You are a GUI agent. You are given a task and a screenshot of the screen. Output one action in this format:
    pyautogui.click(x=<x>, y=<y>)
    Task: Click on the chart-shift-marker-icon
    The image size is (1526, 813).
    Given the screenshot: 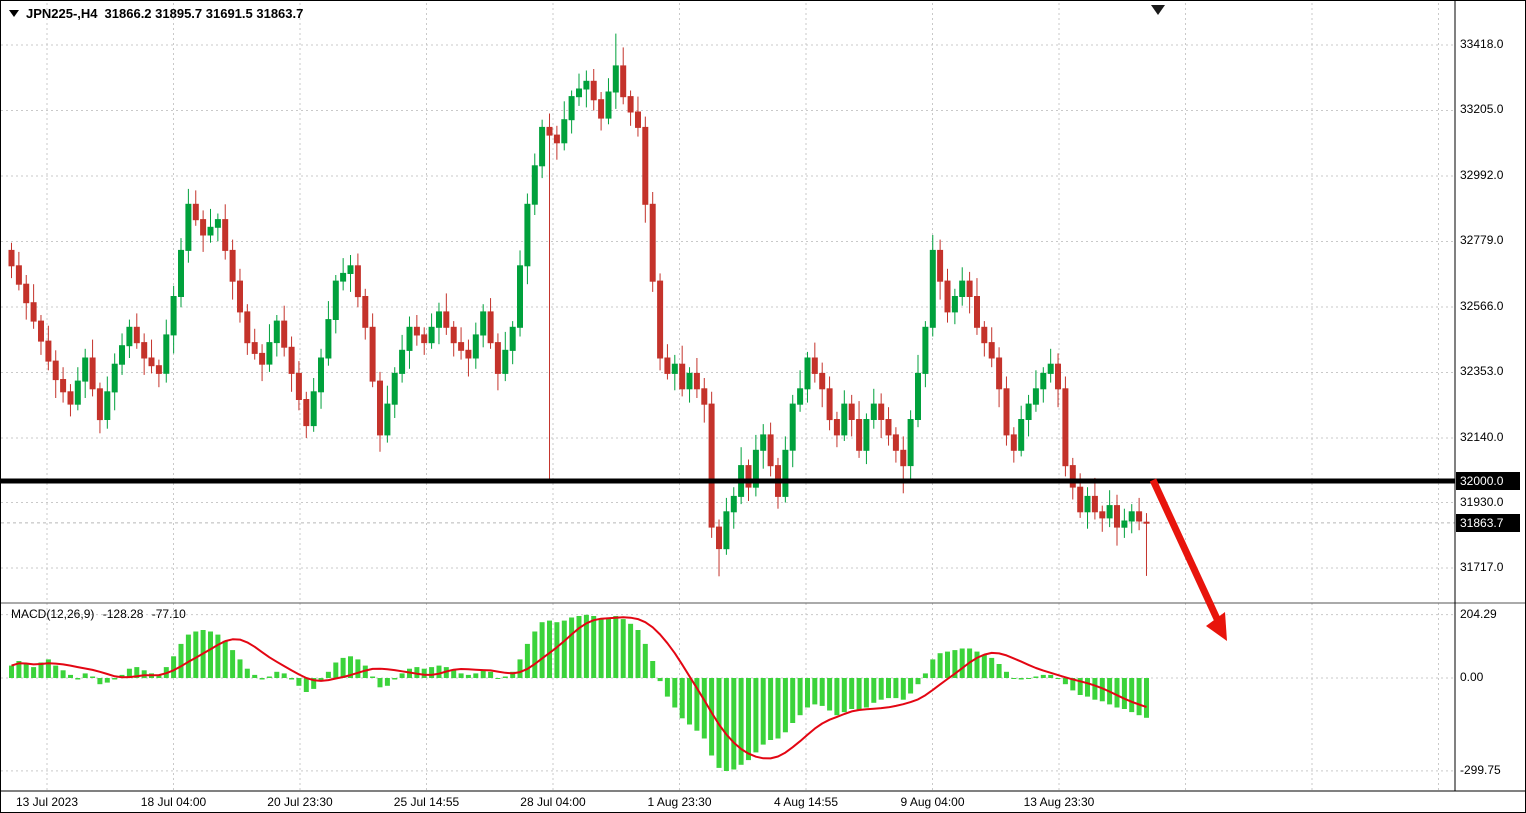 What is the action you would take?
    pyautogui.click(x=1158, y=10)
    